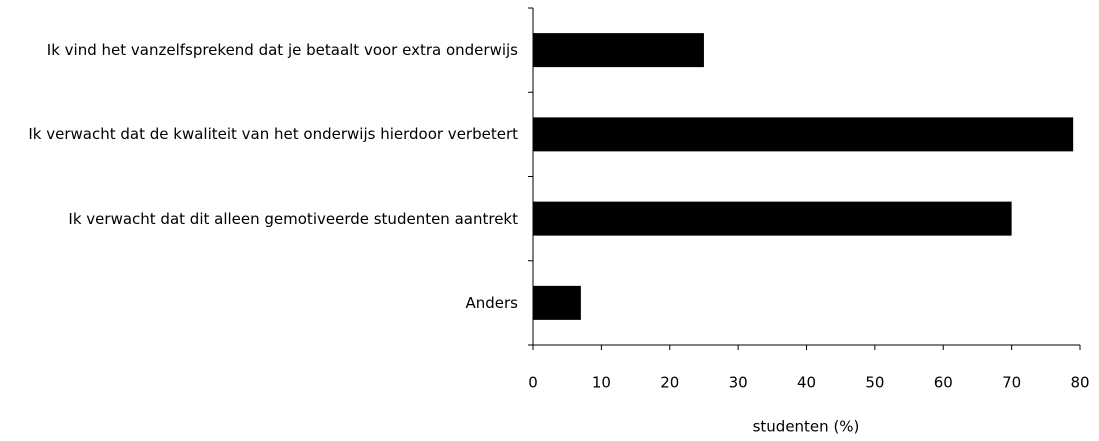 Image resolution: width=1099 pixels, height=441 pixels. What do you see at coordinates (1011, 383) in the screenshot?
I see `x-tick-label: 70` at bounding box center [1011, 383].